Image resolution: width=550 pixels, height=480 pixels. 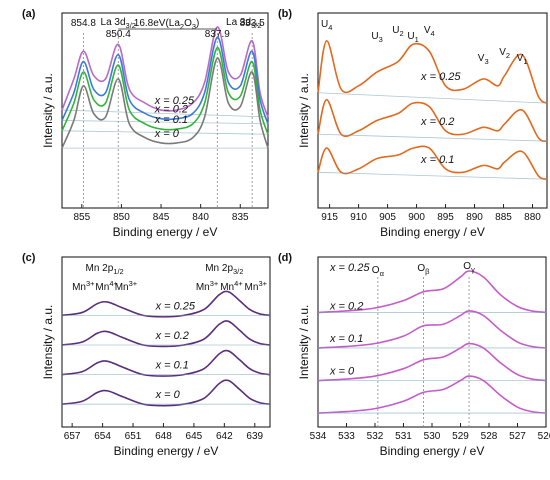 What do you see at coordinates (118, 34) in the screenshot?
I see `peak-label: 850.4` at bounding box center [118, 34].